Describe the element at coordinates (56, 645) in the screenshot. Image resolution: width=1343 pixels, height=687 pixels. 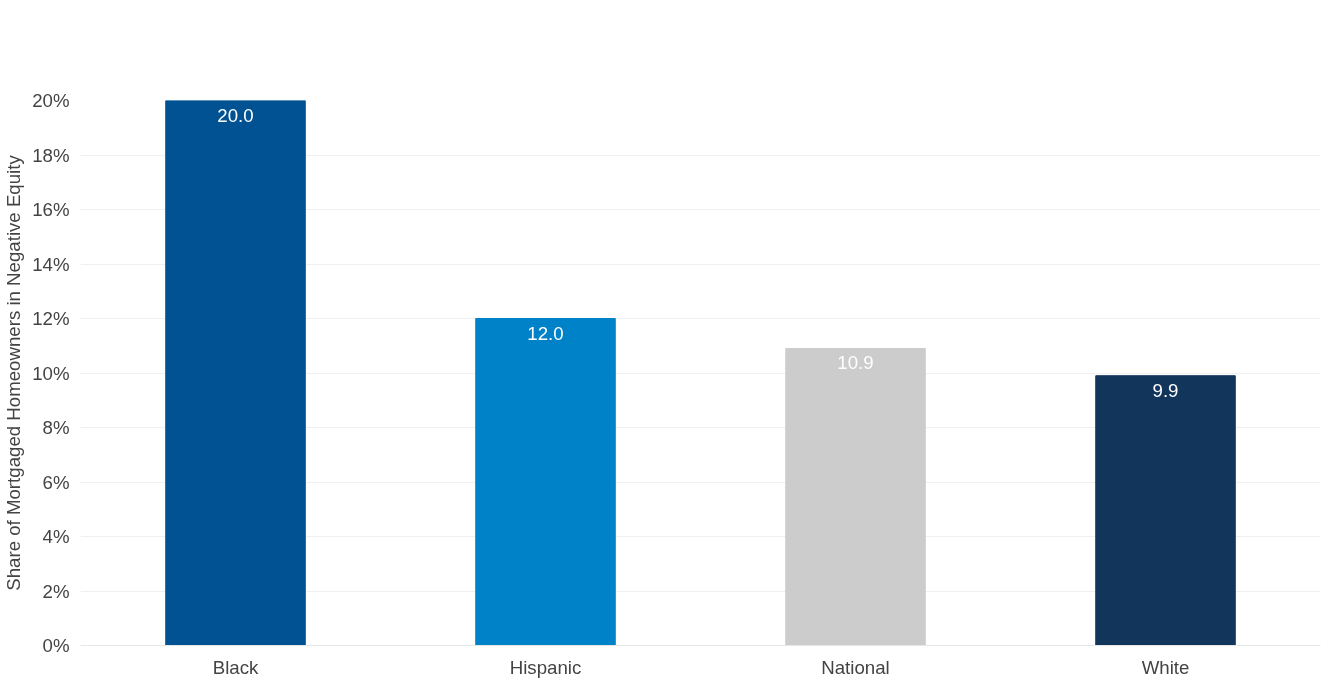
I see `y-tick-label: 0%` at that location.